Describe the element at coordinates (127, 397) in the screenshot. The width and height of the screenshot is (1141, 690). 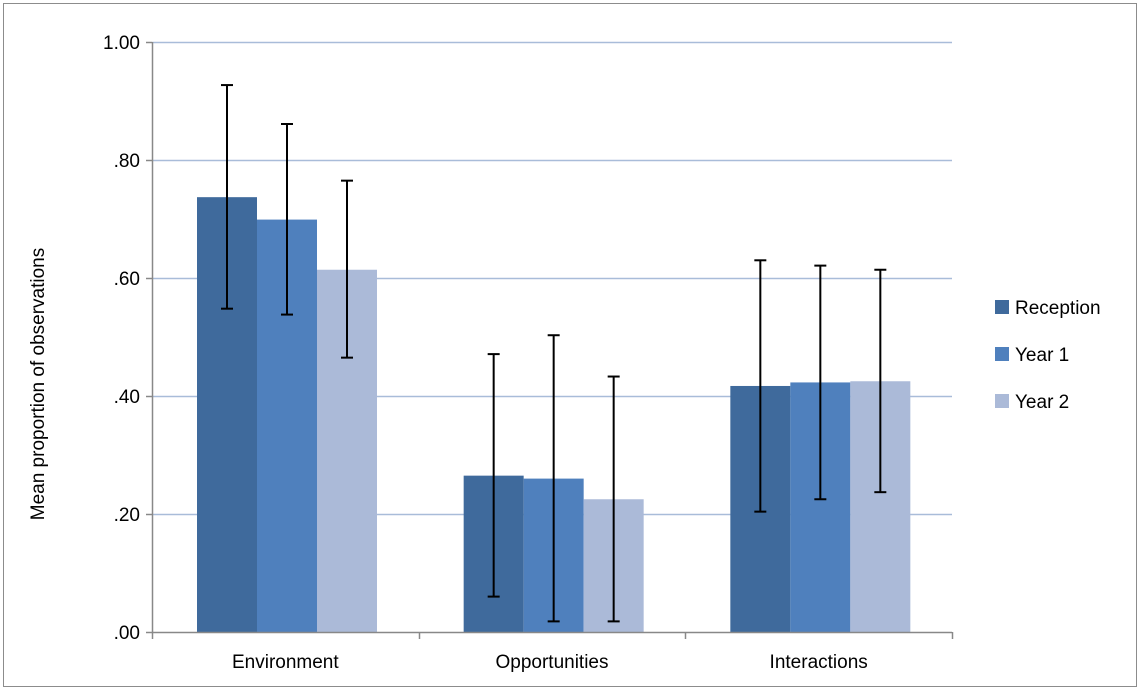
I see `y-tick-label: .40` at that location.